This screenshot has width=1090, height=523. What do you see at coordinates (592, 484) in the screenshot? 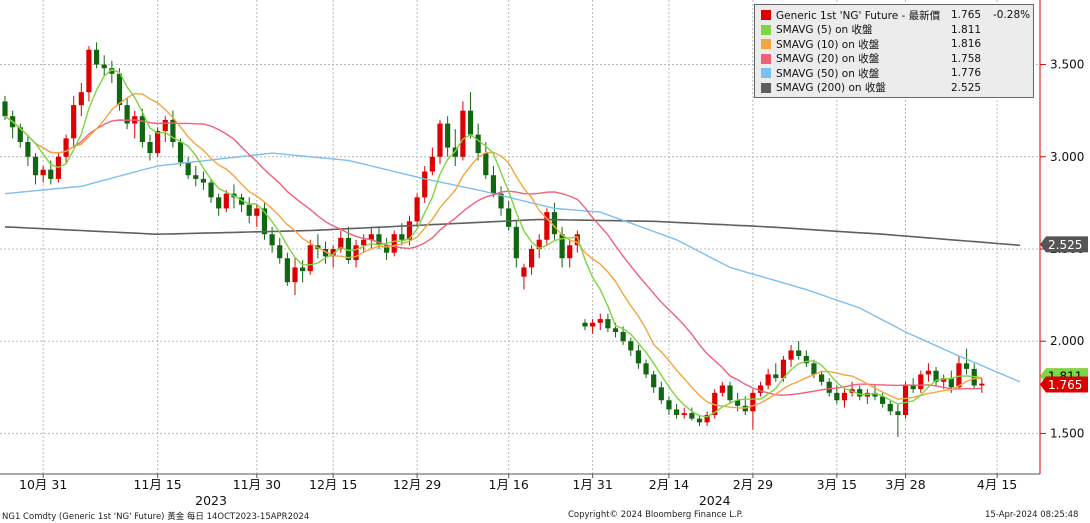
I see `x-tick-label: 1月 31` at bounding box center [592, 484].